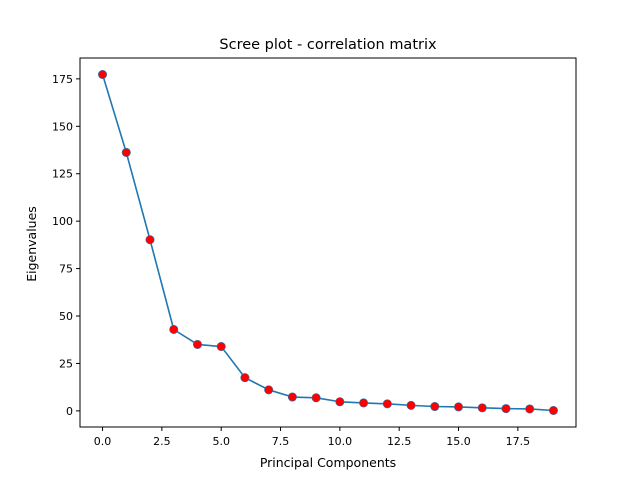  Describe the element at coordinates (458, 441) in the screenshot. I see `x-tick-label: 15.0` at that location.